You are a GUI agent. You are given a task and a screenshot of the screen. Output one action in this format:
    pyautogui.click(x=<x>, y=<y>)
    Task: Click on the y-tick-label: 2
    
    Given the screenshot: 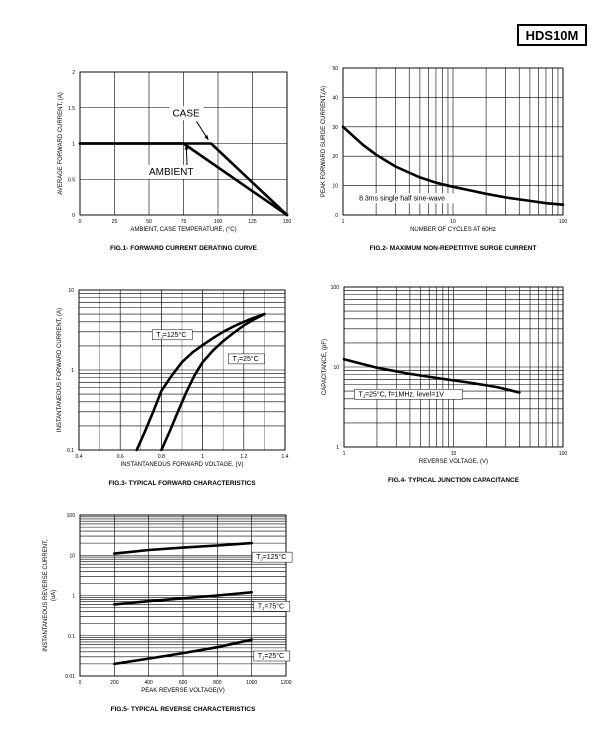 What is the action you would take?
    pyautogui.click(x=73, y=73)
    